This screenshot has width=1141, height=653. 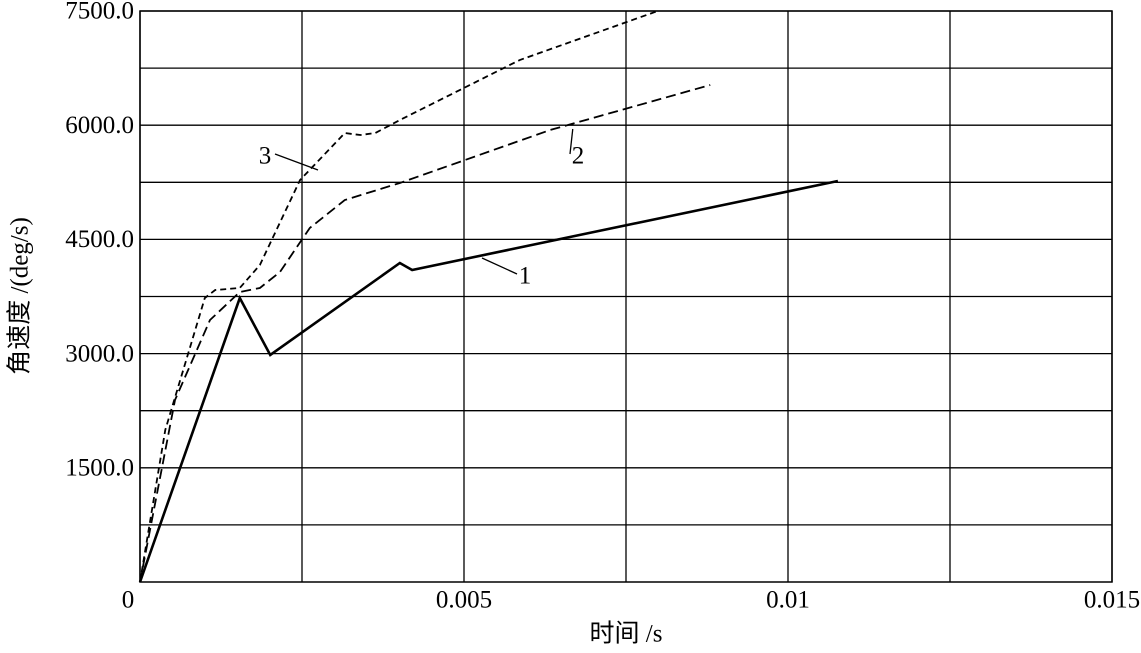 What do you see at coordinates (99, 12) in the screenshot?
I see `y-tick-label: 7500.0` at bounding box center [99, 12].